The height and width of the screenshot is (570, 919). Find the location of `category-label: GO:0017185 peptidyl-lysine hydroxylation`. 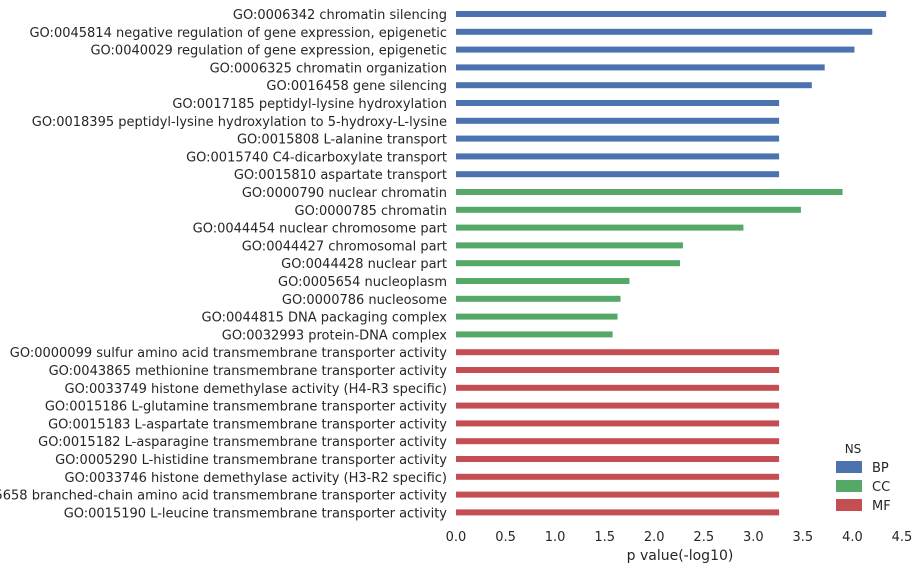

category-label: GO:0017185 peptidyl-lysine hydroxylation is located at coordinates (309, 104).